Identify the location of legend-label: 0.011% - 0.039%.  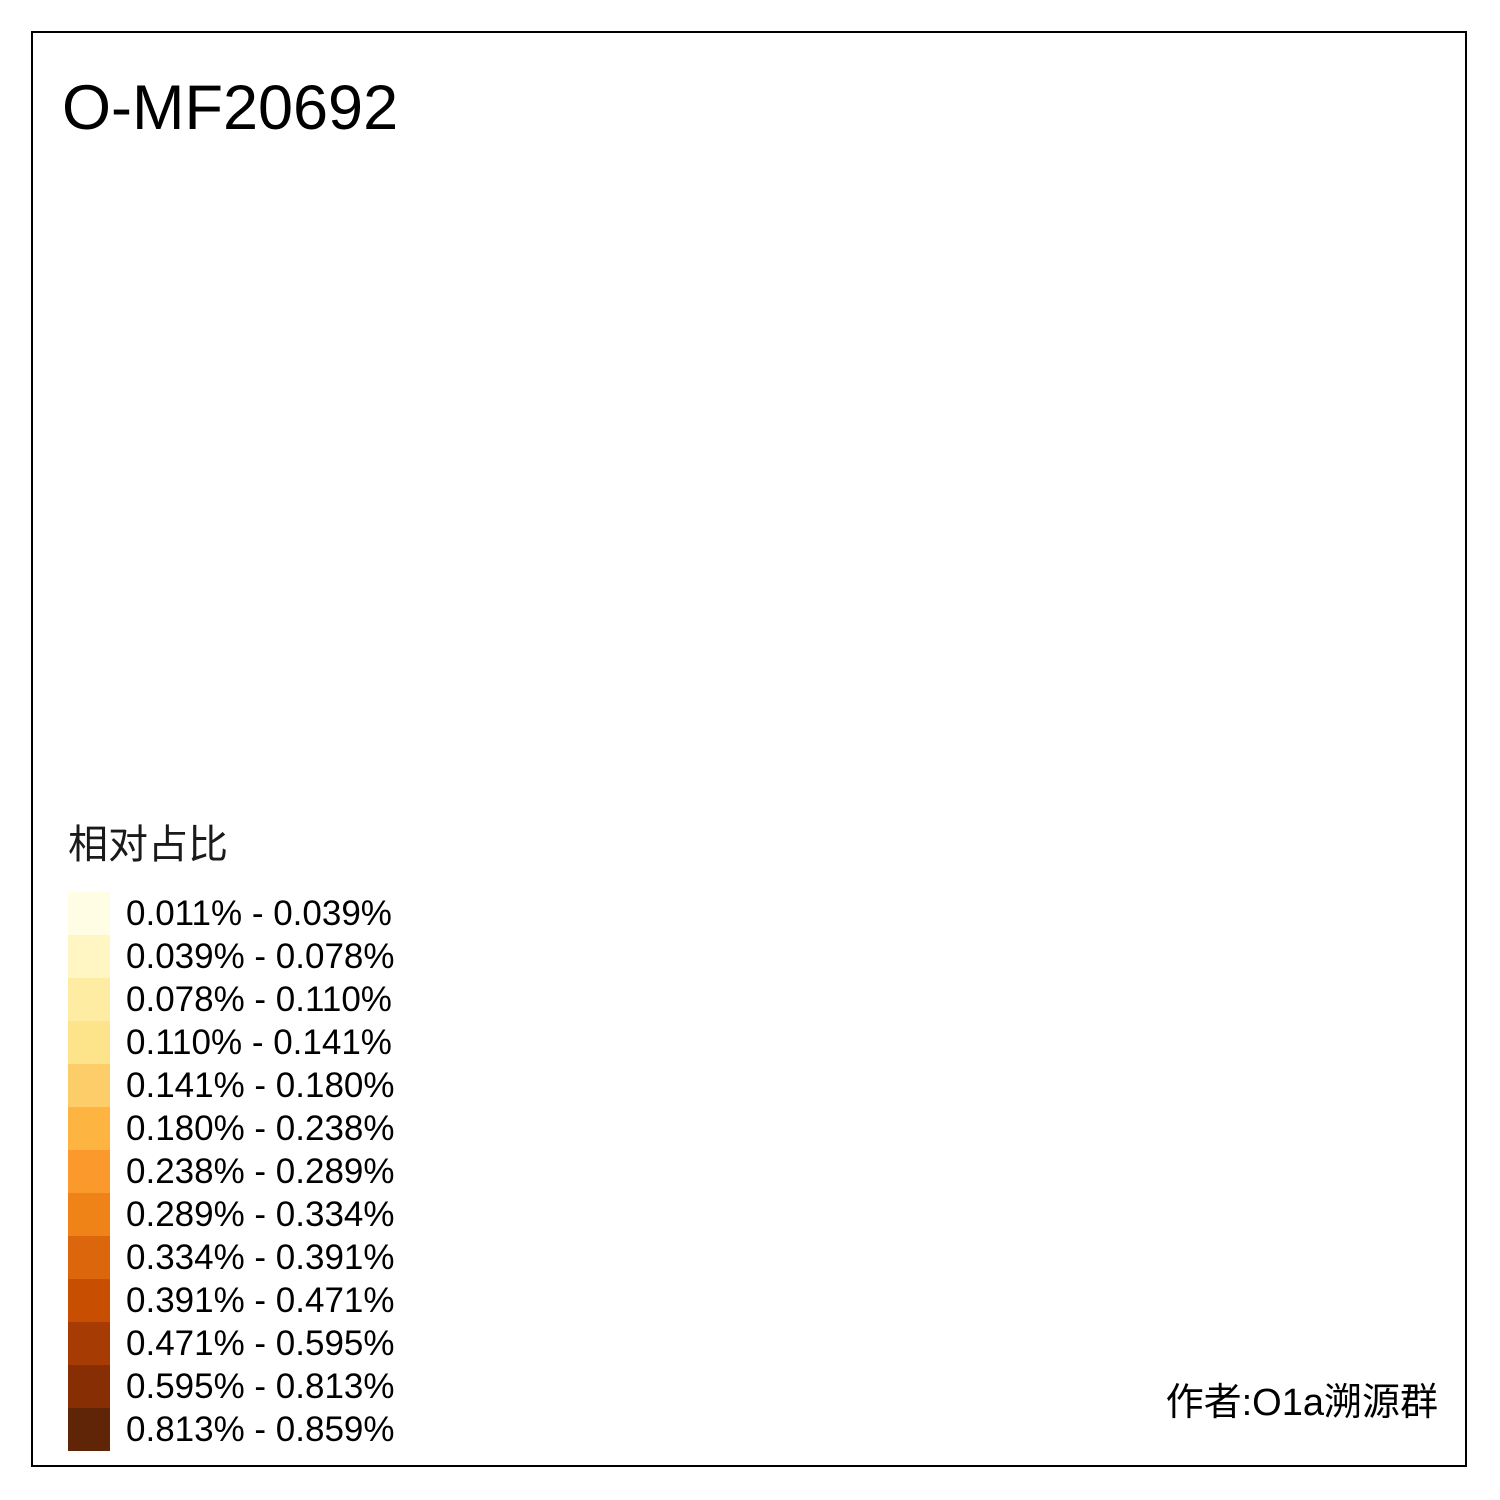
(259, 913).